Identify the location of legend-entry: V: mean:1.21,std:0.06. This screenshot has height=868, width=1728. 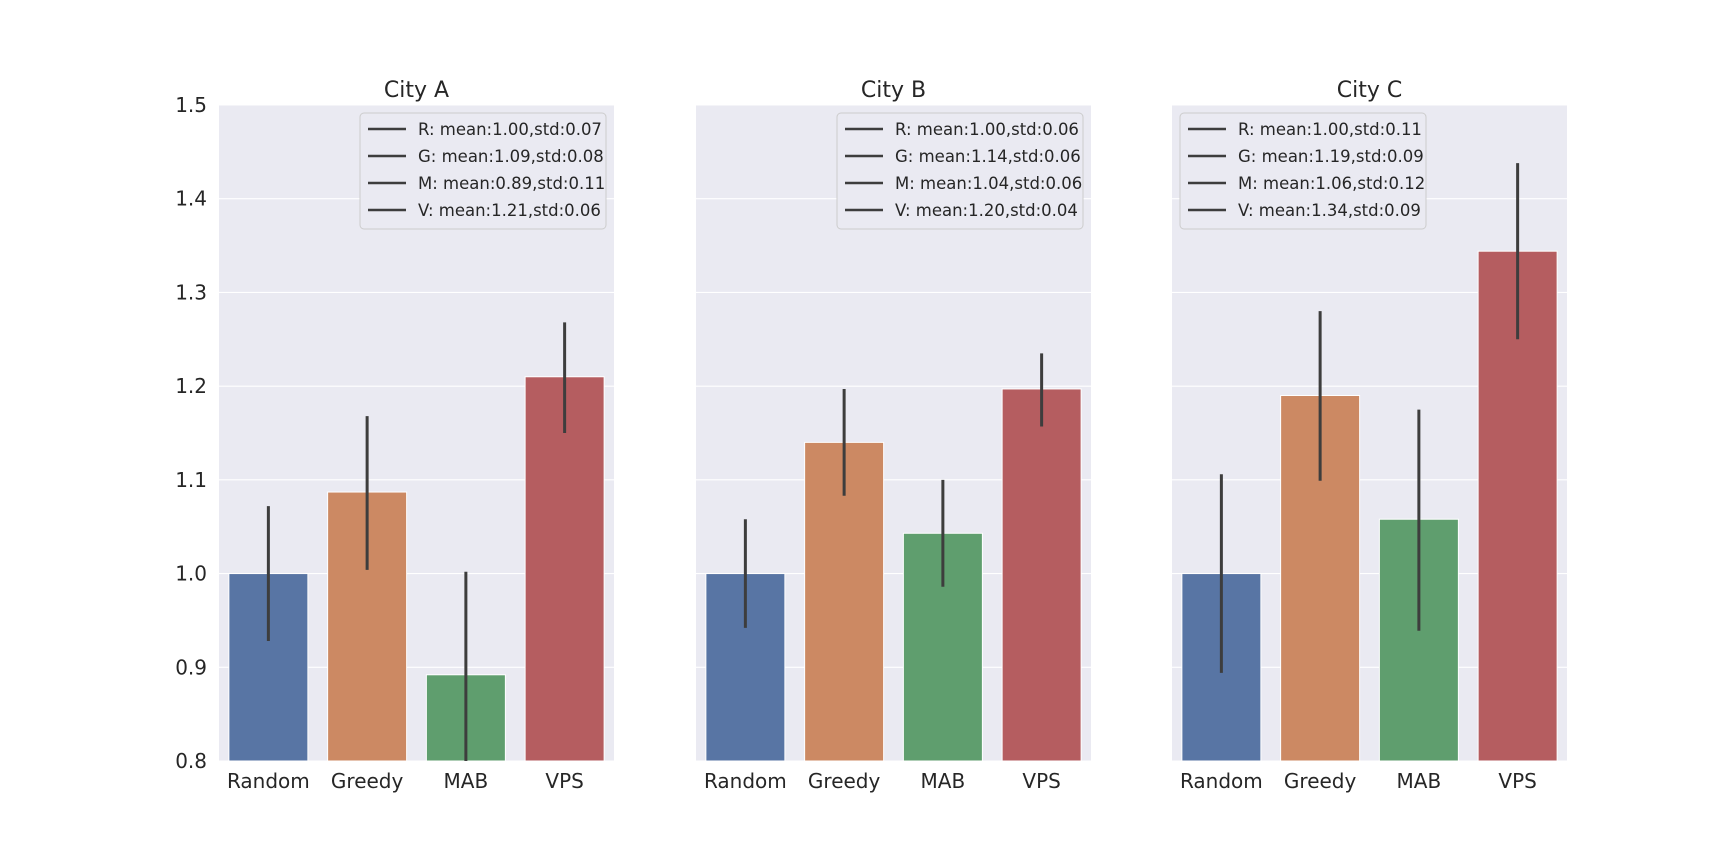
(509, 210).